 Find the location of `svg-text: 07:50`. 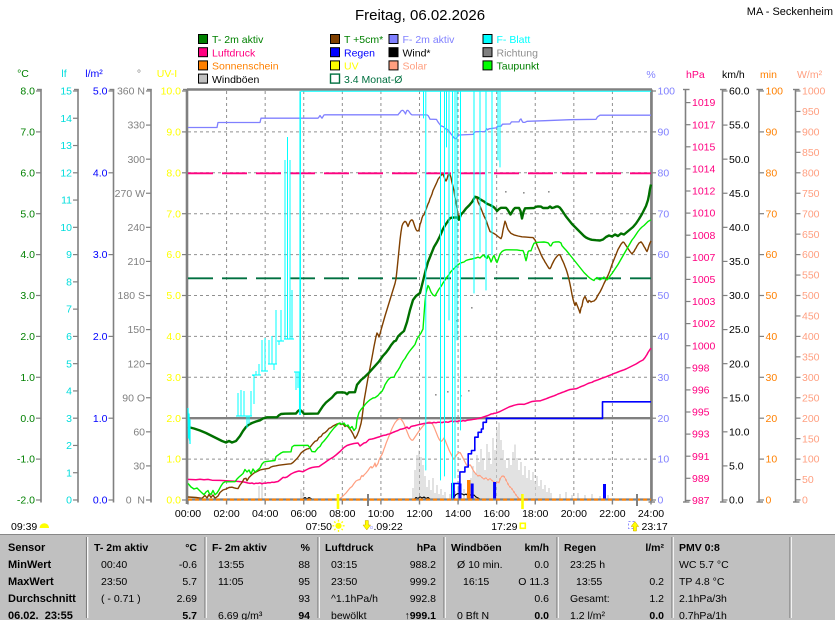

svg-text: 07:50 is located at coordinates (319, 527).